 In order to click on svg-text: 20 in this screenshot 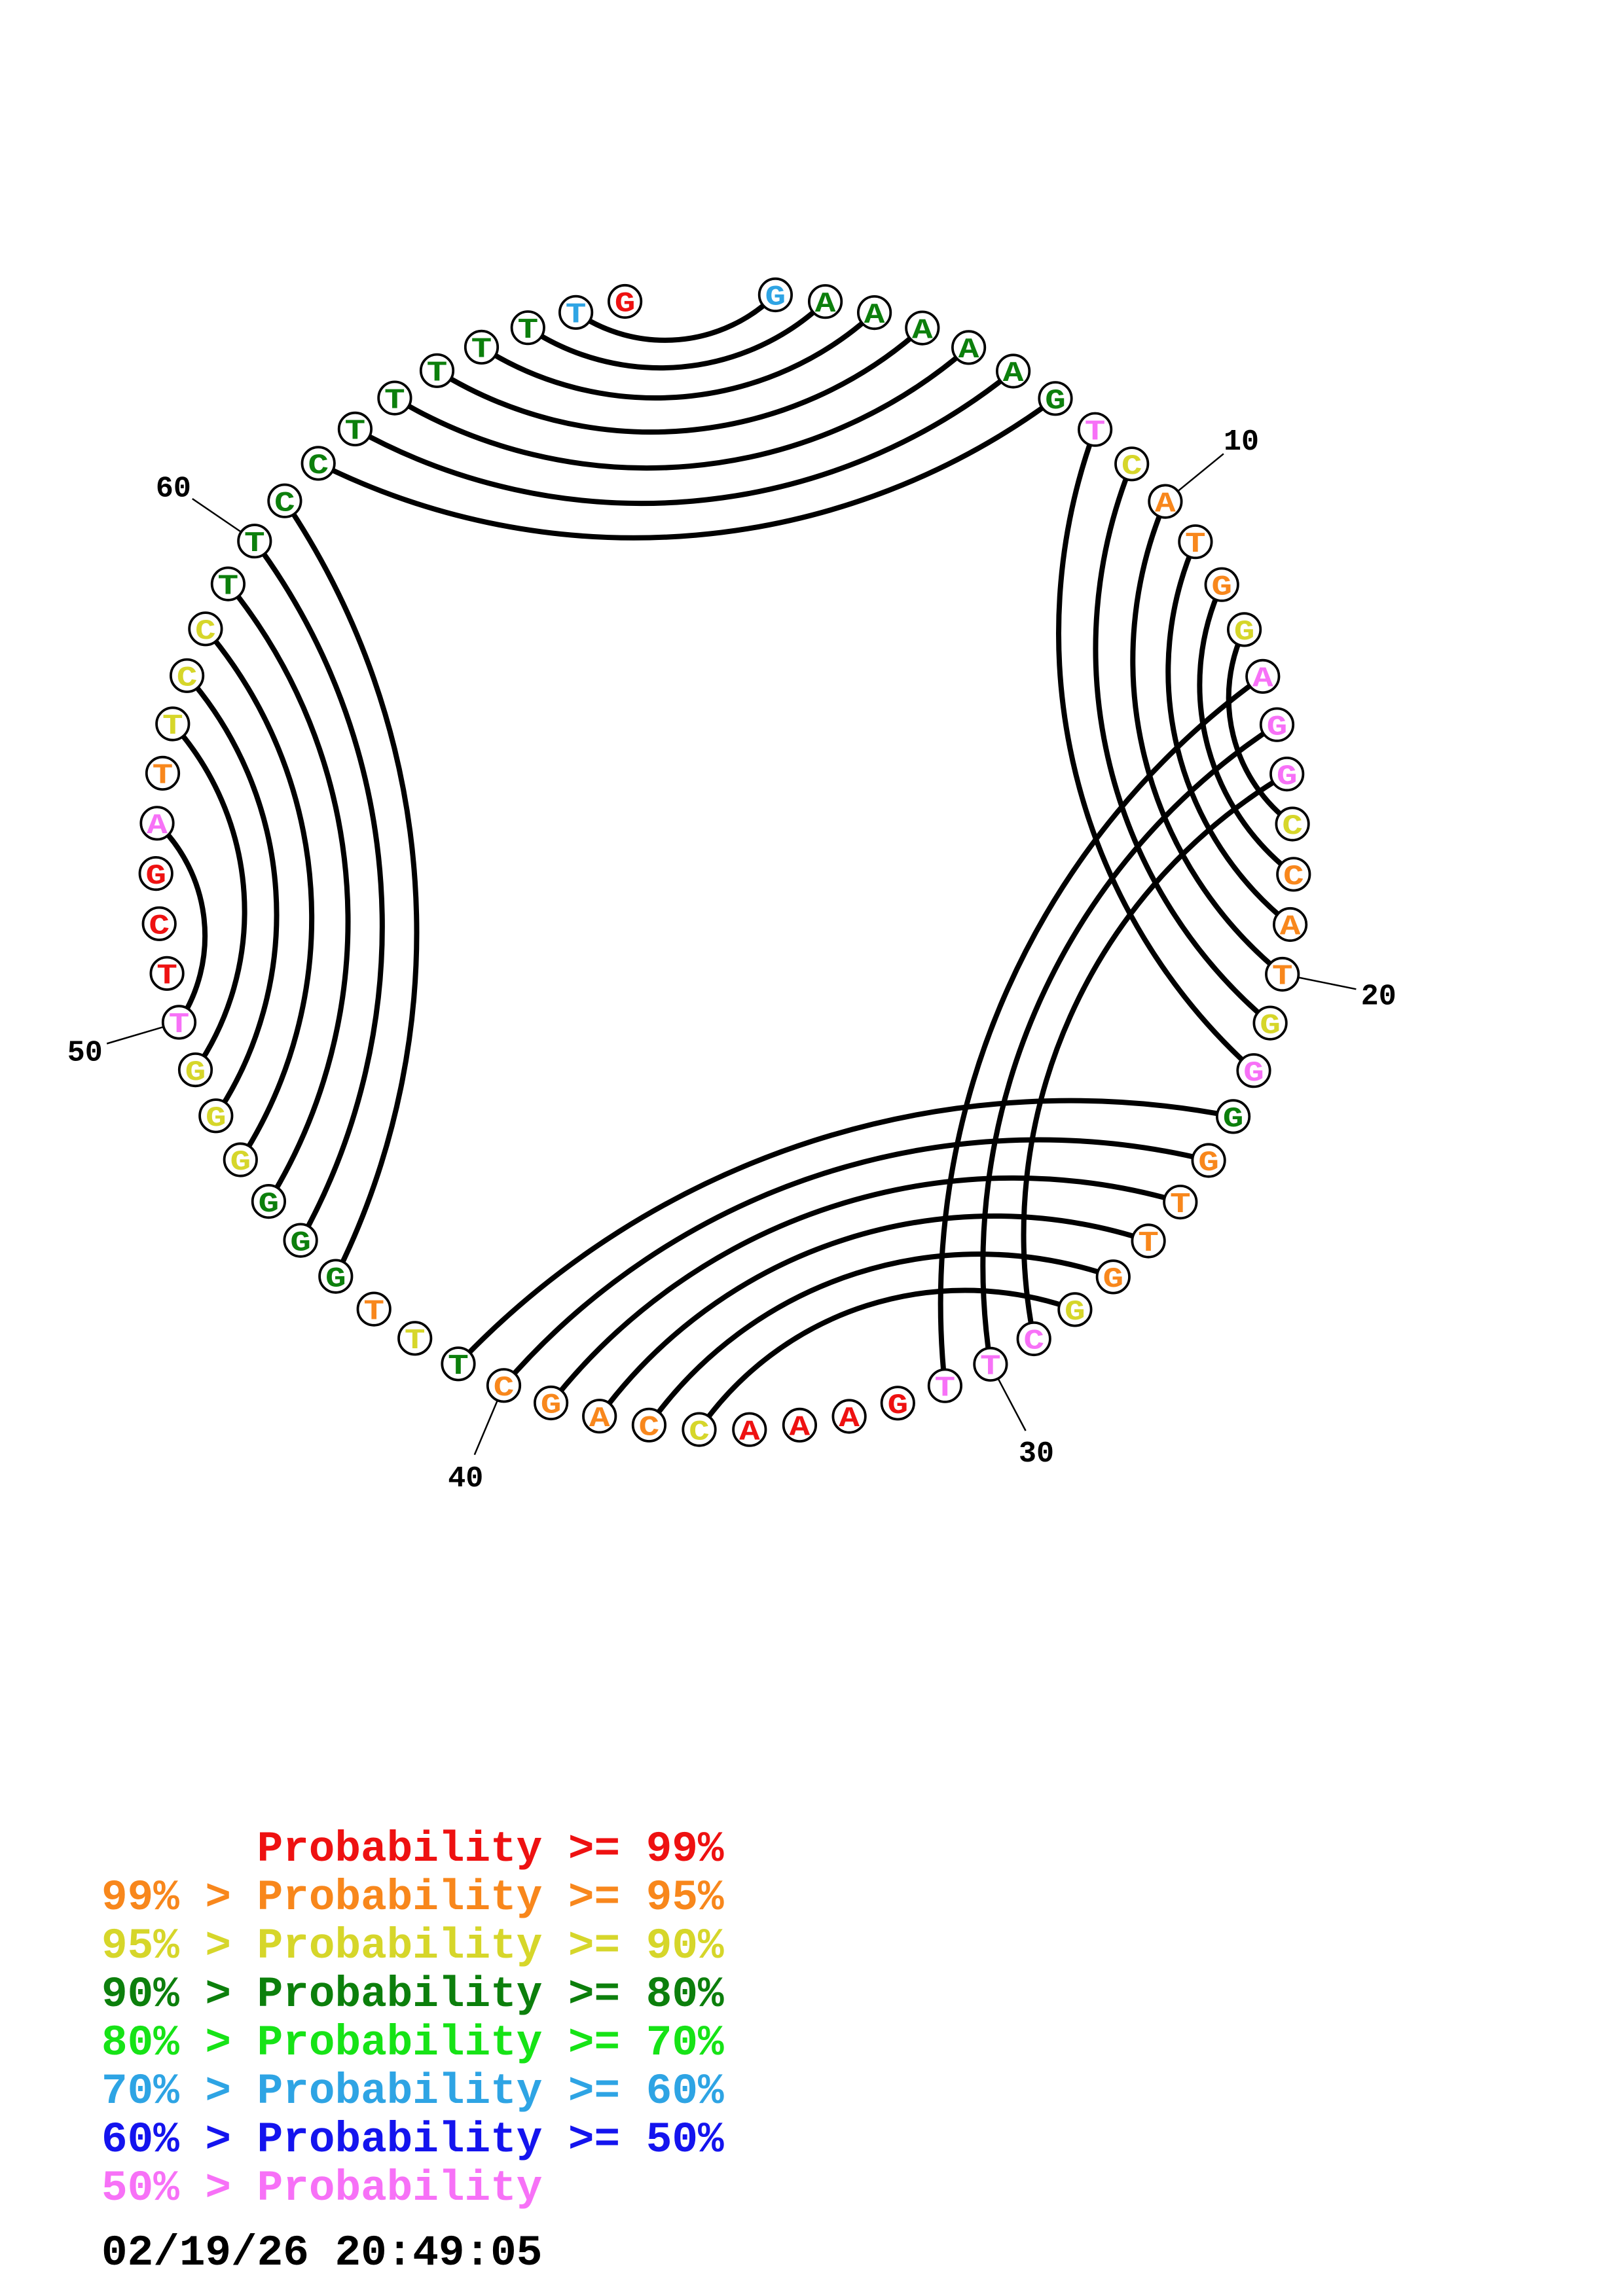, I will do `click(1378, 996)`.